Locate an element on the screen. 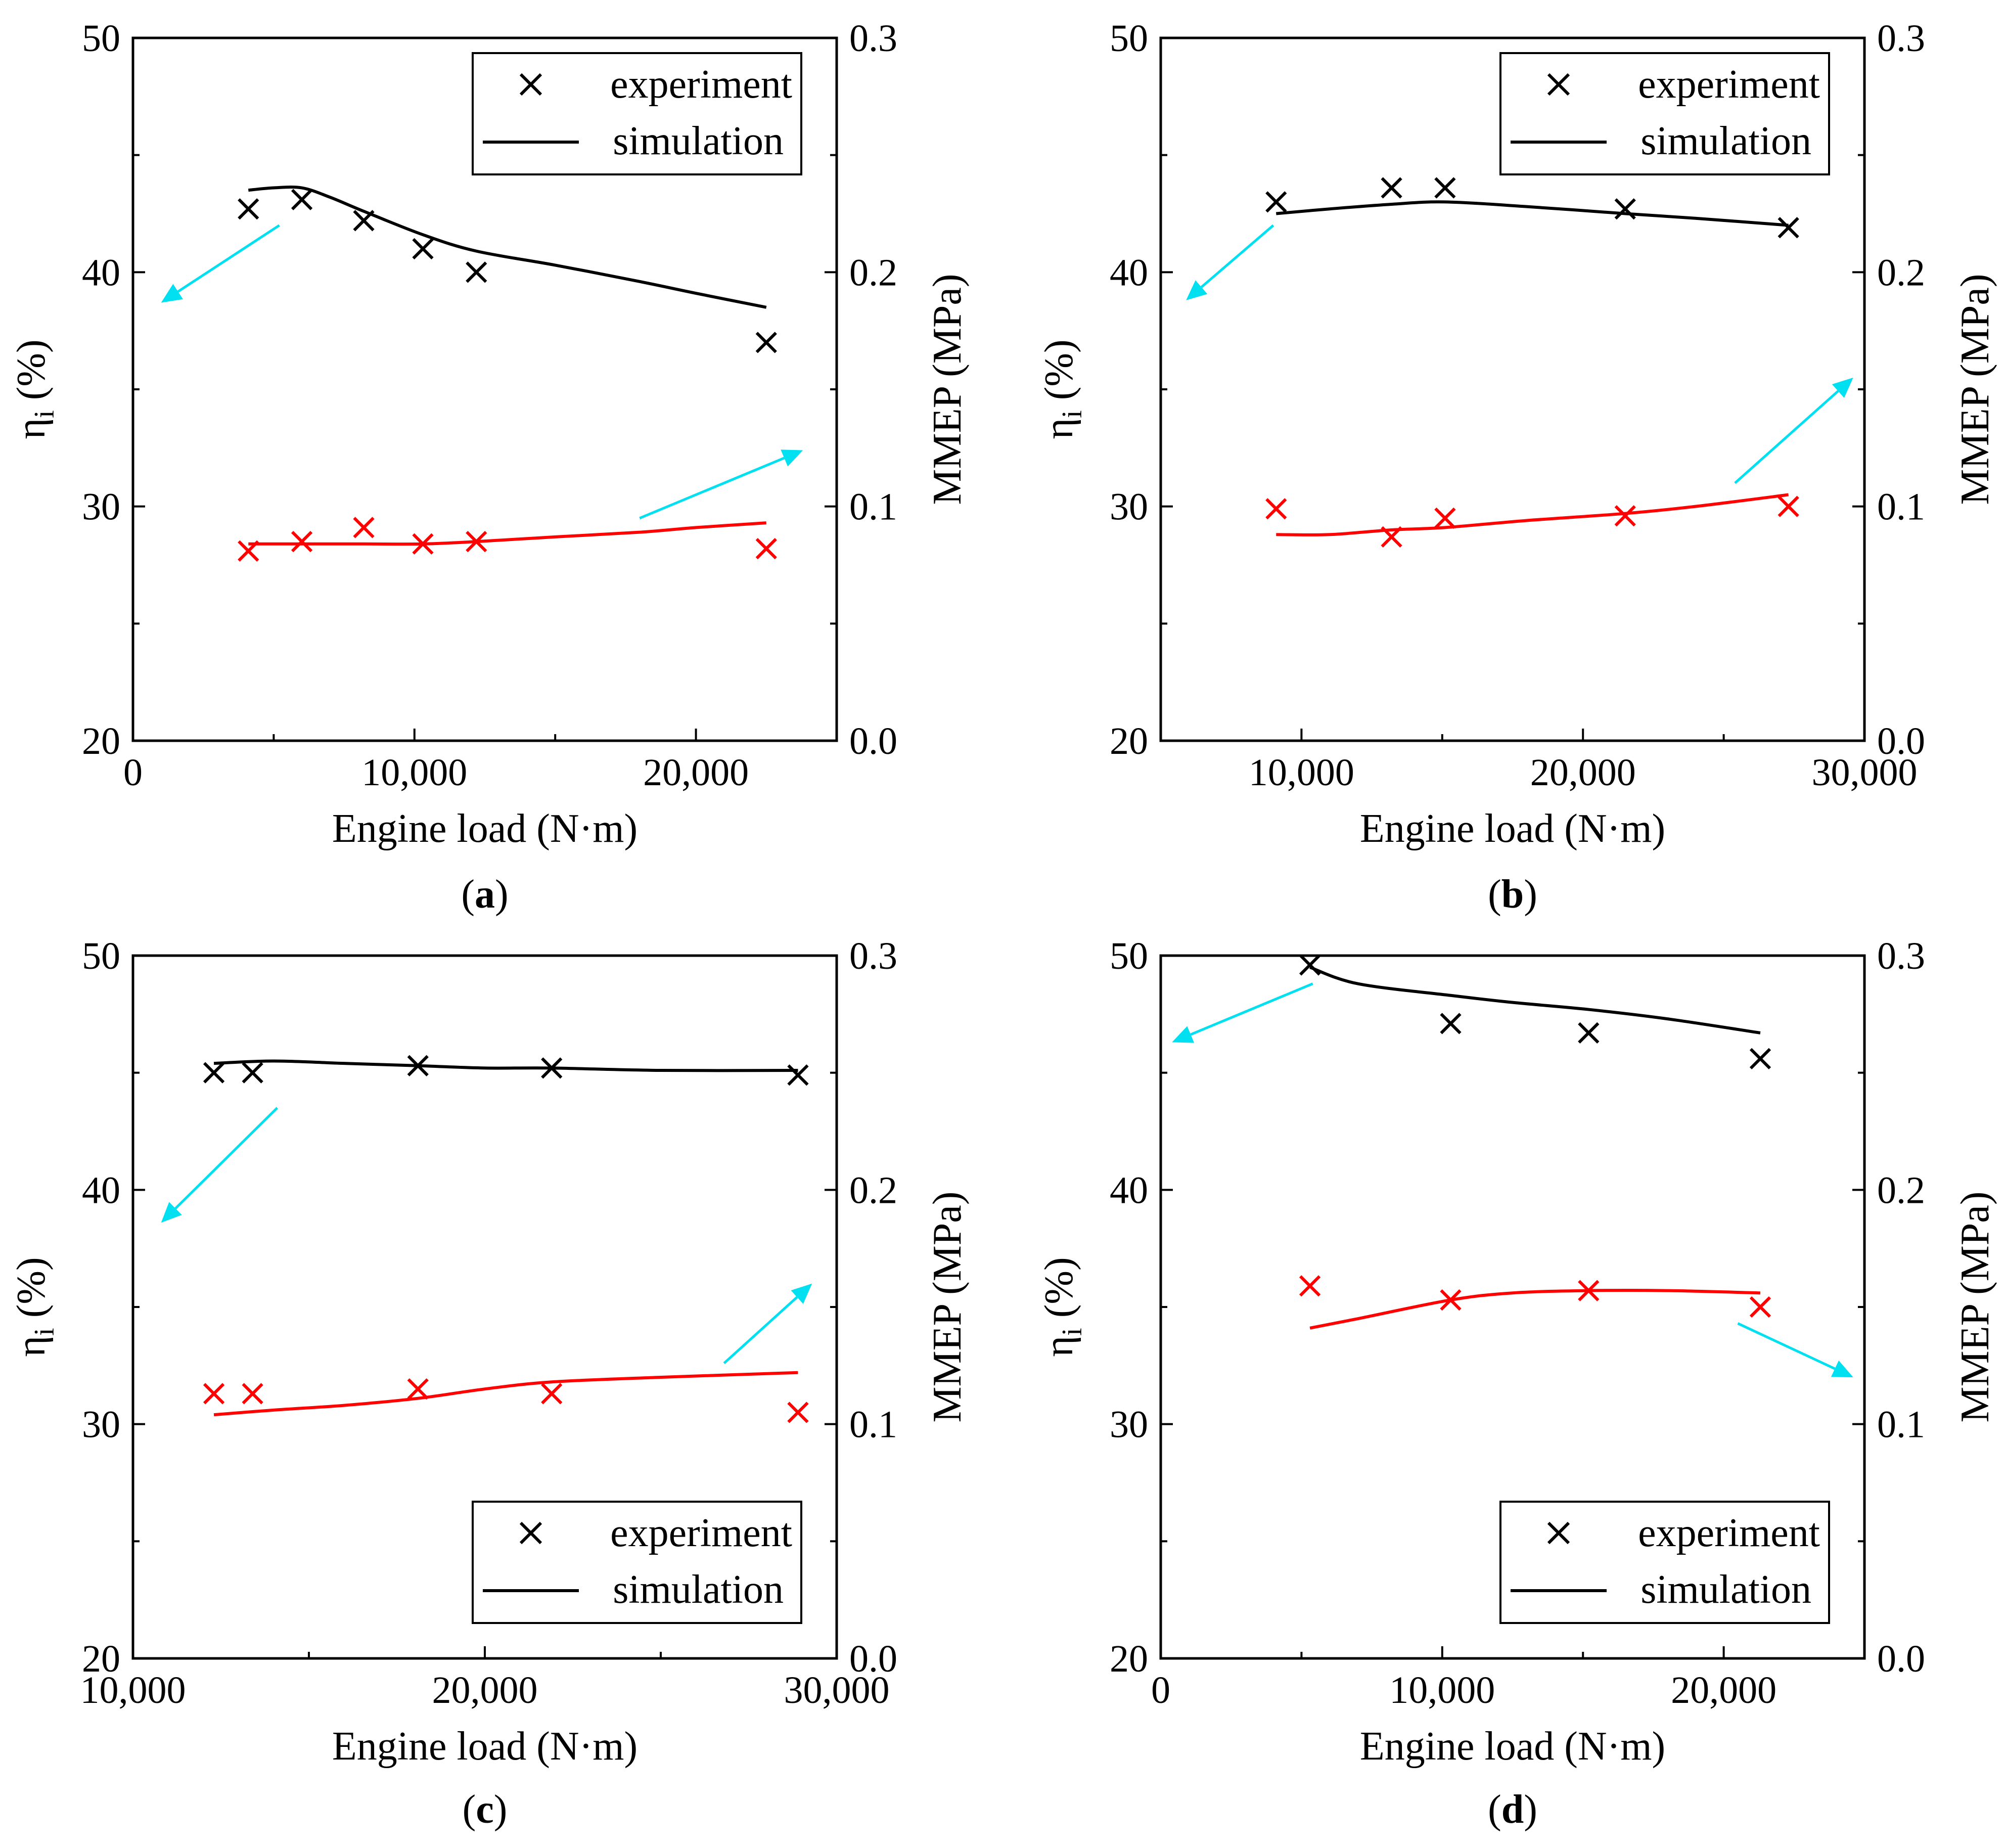  panel-label-letter: c is located at coordinates (485, 1810).